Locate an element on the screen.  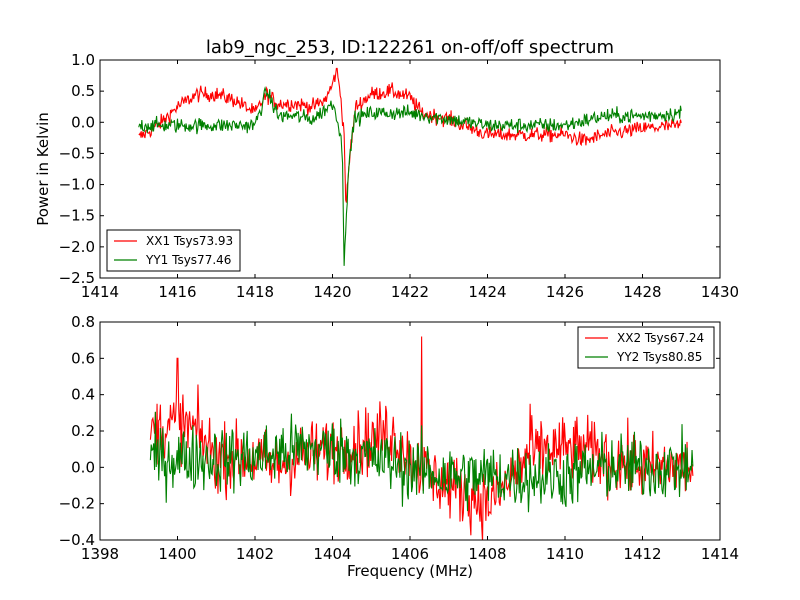
y-tick-label: −2.0 is located at coordinates (77, 247).